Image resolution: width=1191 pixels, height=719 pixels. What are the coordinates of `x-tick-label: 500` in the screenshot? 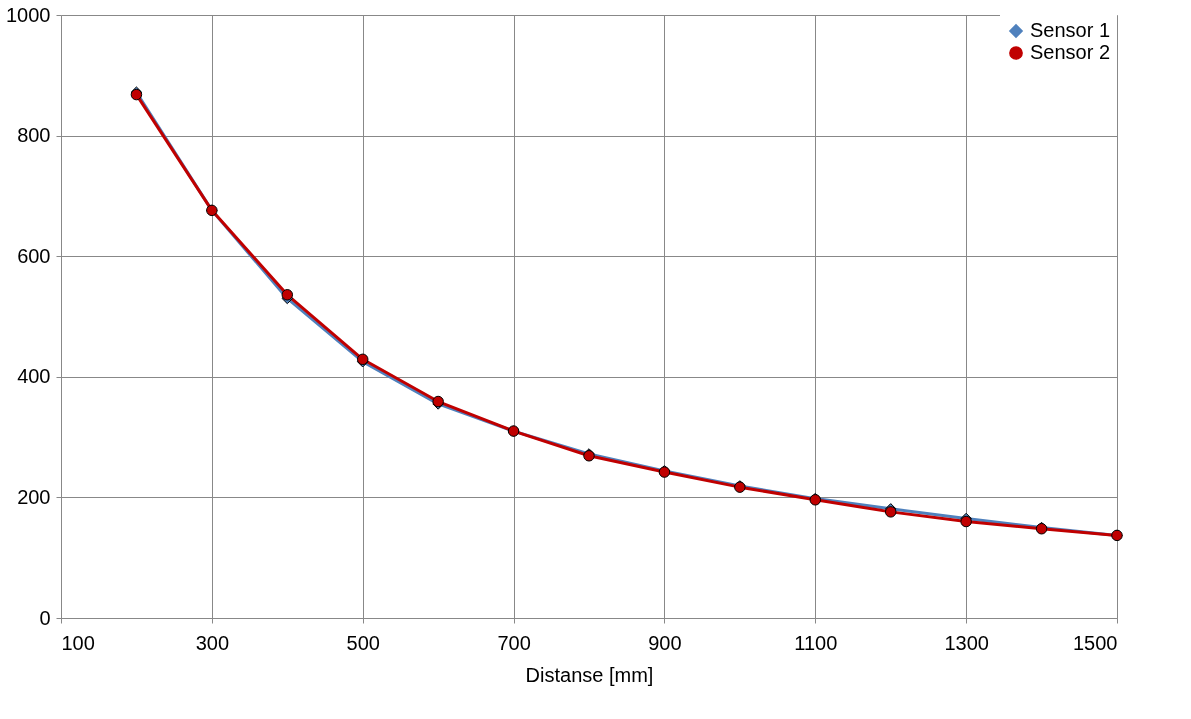 It's located at (363, 642).